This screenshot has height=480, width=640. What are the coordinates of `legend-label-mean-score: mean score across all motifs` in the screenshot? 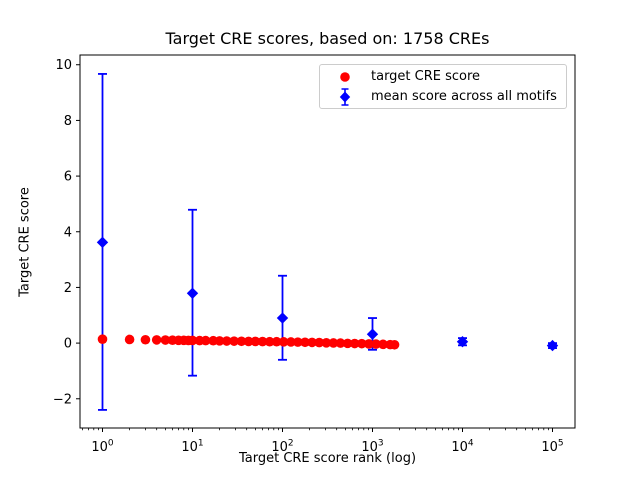 It's located at (464, 96).